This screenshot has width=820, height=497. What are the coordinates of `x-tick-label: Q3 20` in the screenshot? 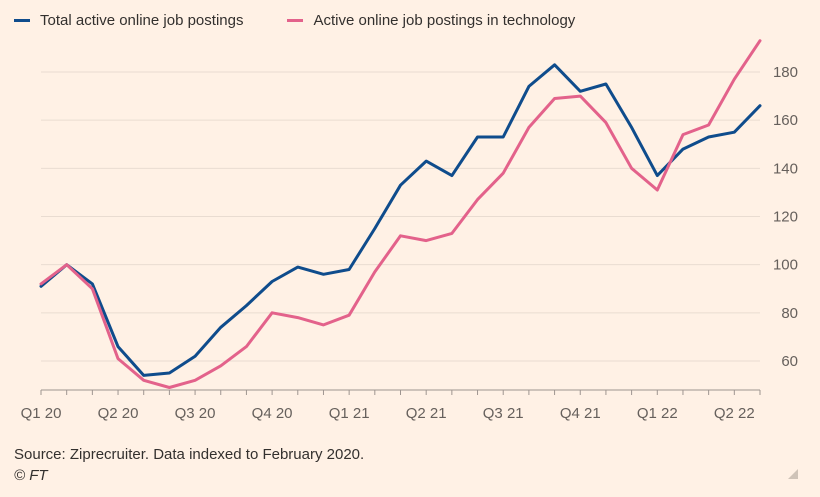 It's located at (195, 413).